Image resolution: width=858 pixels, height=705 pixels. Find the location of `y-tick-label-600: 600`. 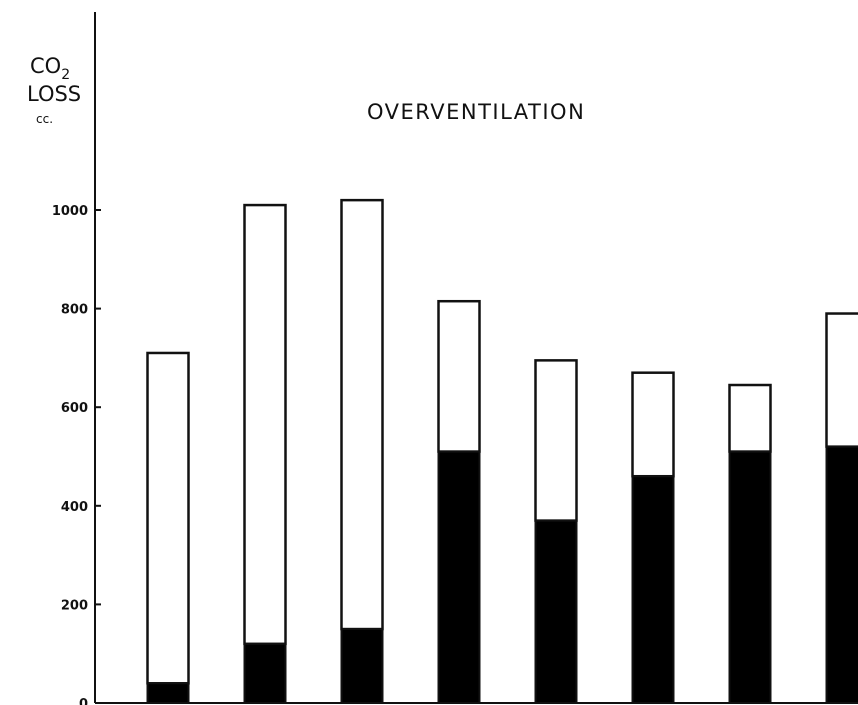

y-tick-label-600: 600 is located at coordinates (74, 408).